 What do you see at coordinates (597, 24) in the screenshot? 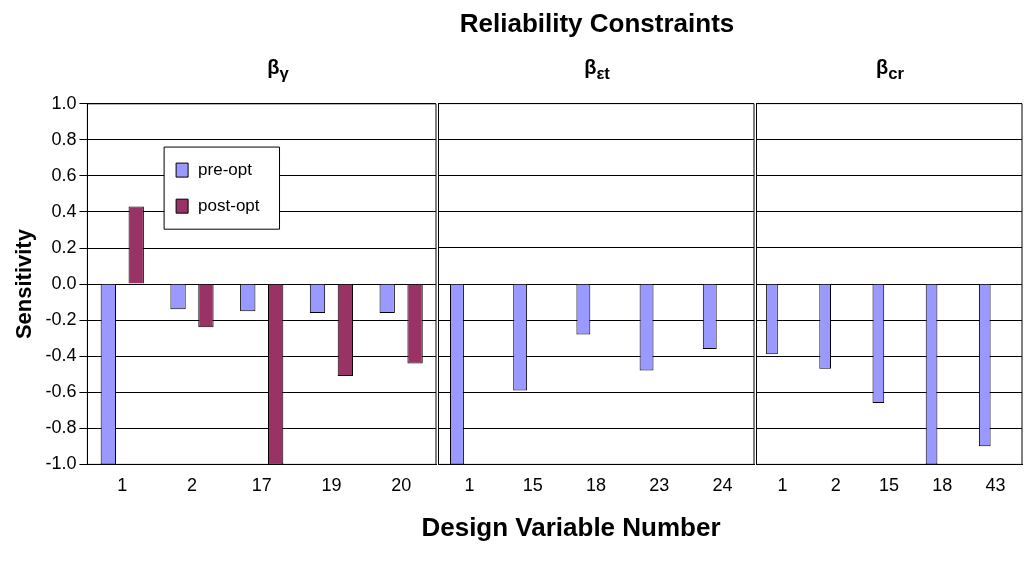
I see `chart-title: Reliability Constraints` at bounding box center [597, 24].